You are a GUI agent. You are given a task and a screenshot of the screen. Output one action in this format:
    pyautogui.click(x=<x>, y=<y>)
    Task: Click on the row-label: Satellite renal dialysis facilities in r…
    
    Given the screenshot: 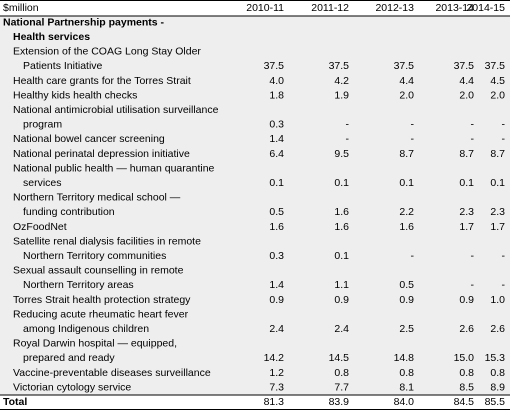 What is the action you would take?
    pyautogui.click(x=107, y=241)
    